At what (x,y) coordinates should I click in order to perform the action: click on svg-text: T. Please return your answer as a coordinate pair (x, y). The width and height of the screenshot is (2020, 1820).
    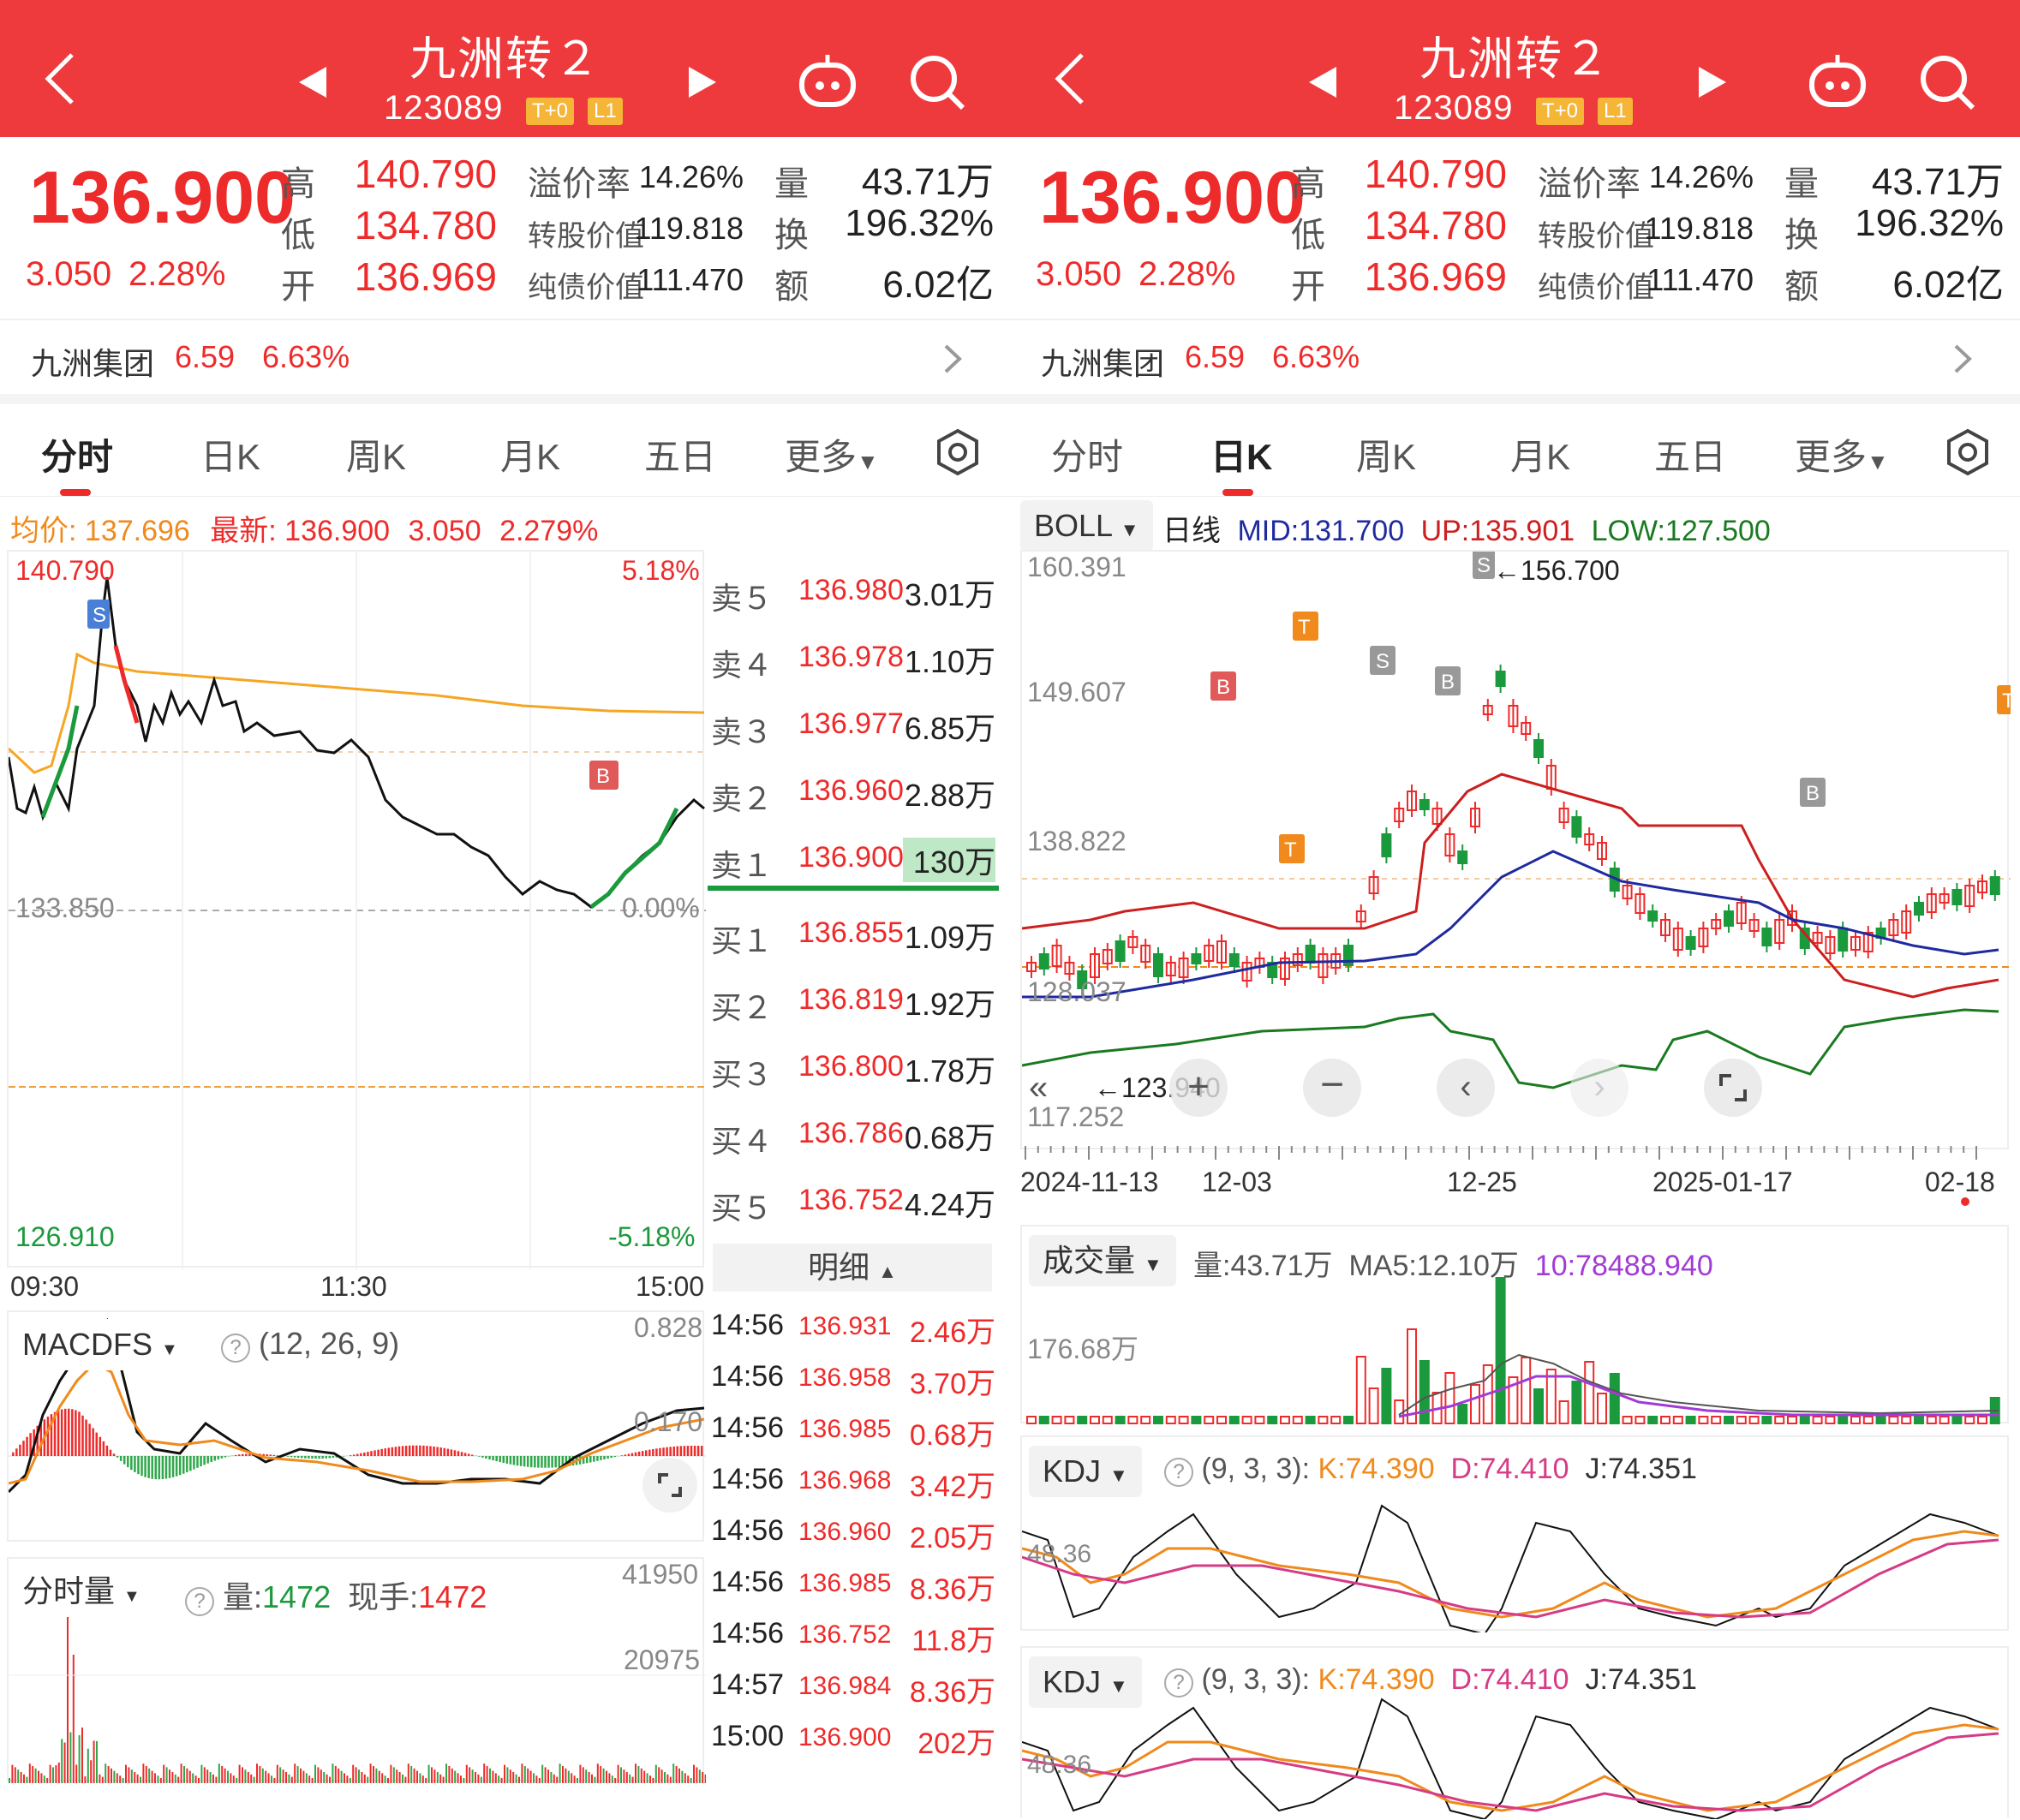
    Looking at the image, I should click on (1290, 850).